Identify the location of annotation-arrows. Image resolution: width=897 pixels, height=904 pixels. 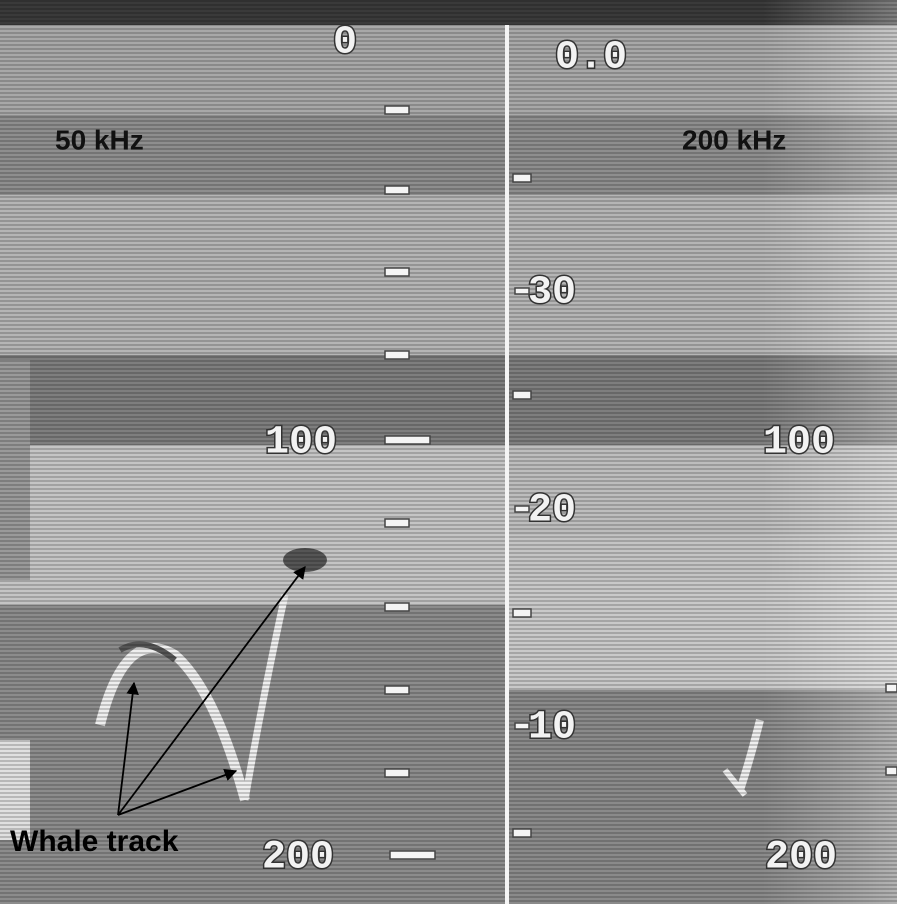
(211, 690).